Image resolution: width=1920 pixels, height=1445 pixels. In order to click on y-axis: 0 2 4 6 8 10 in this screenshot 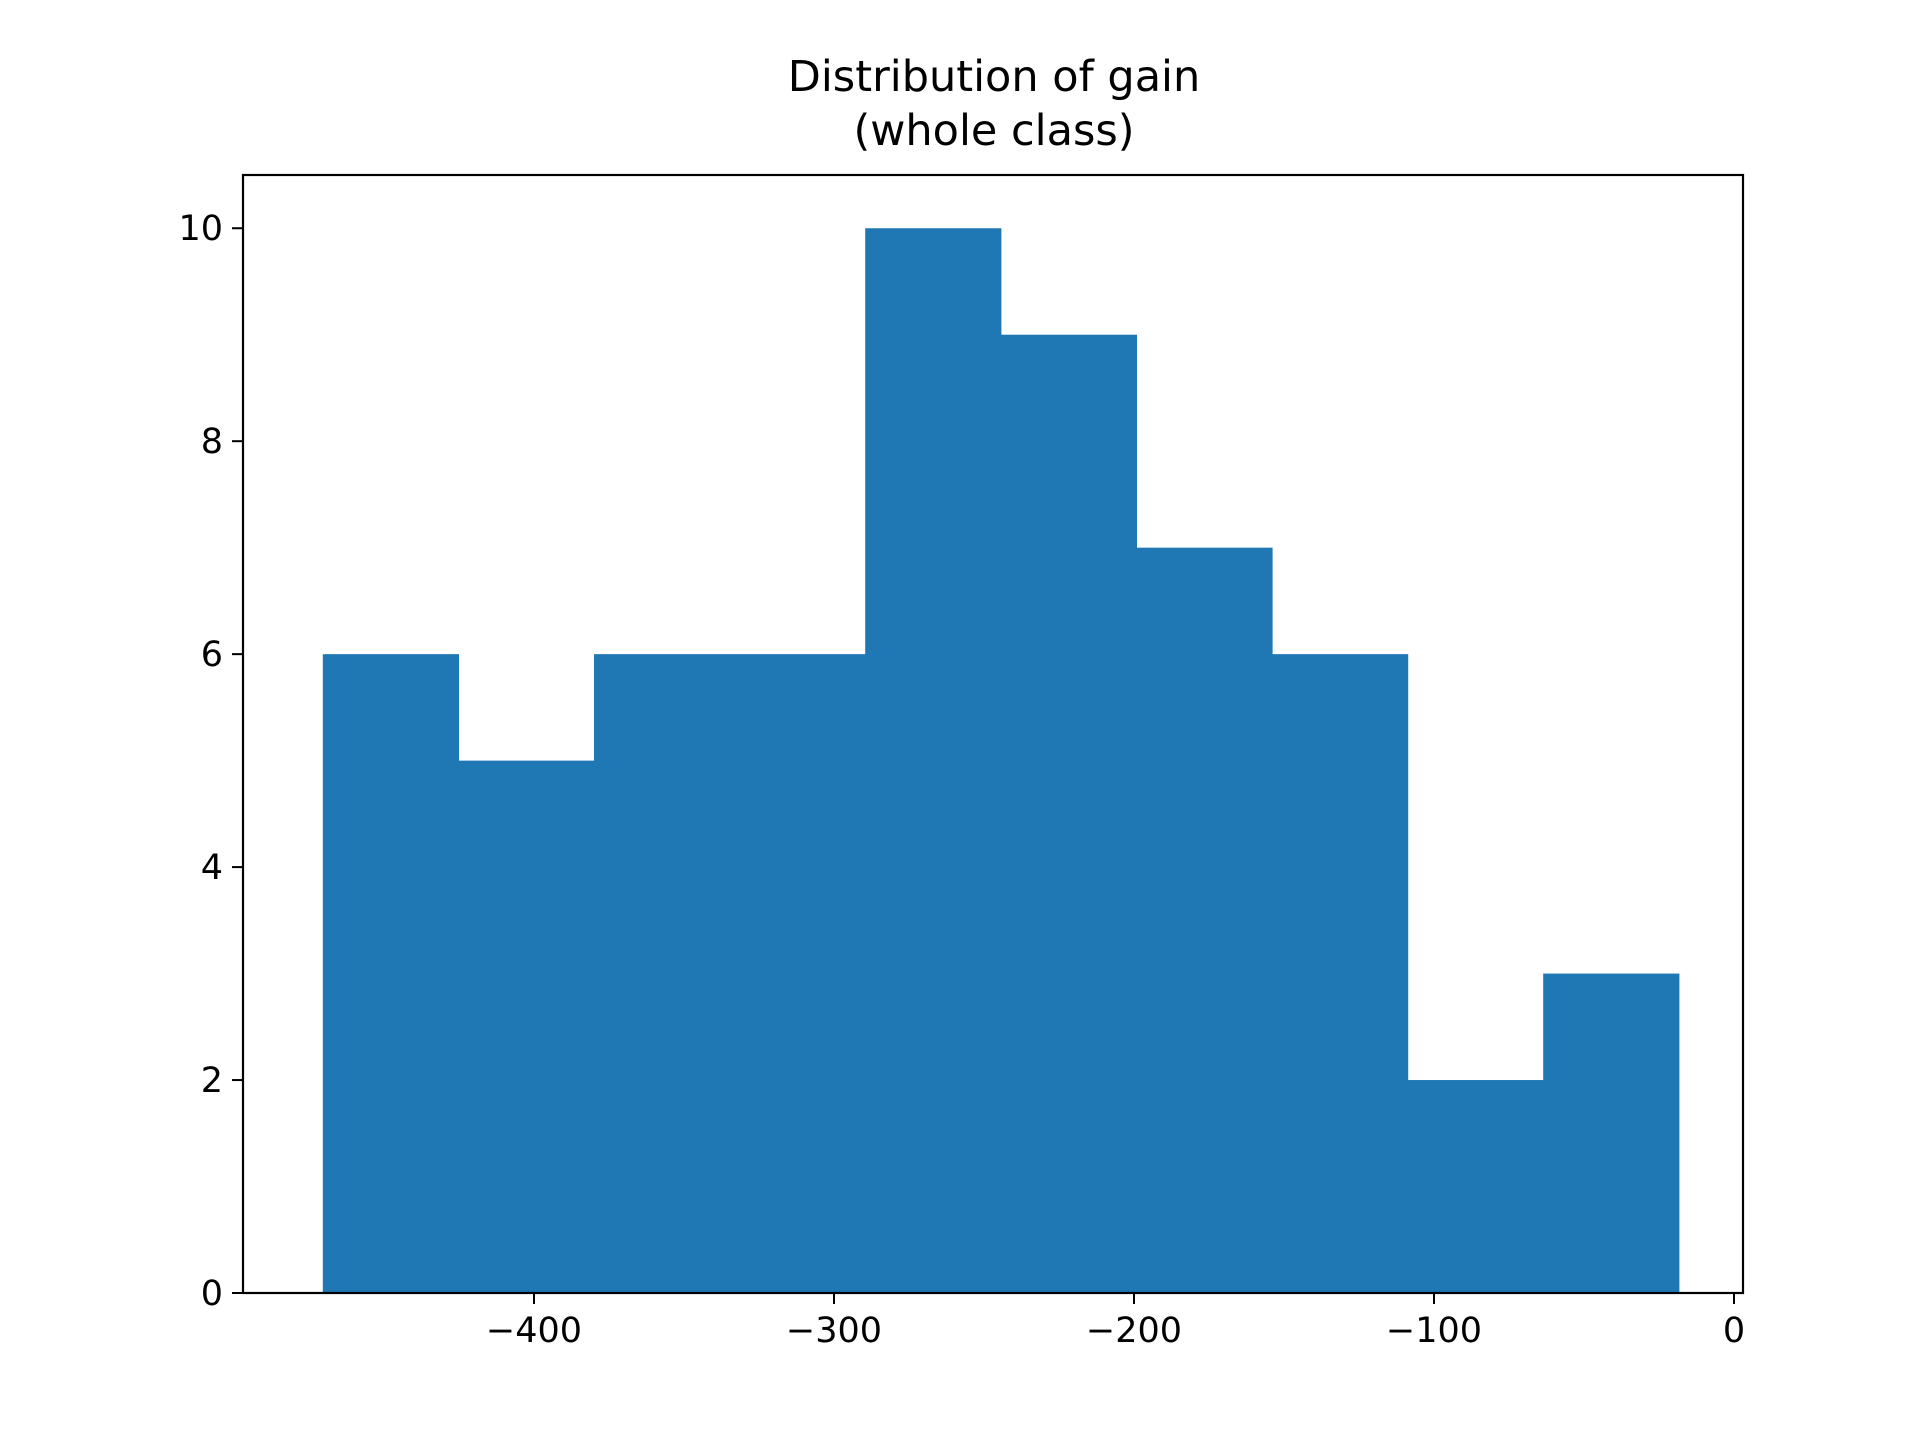, I will do `click(210, 761)`.